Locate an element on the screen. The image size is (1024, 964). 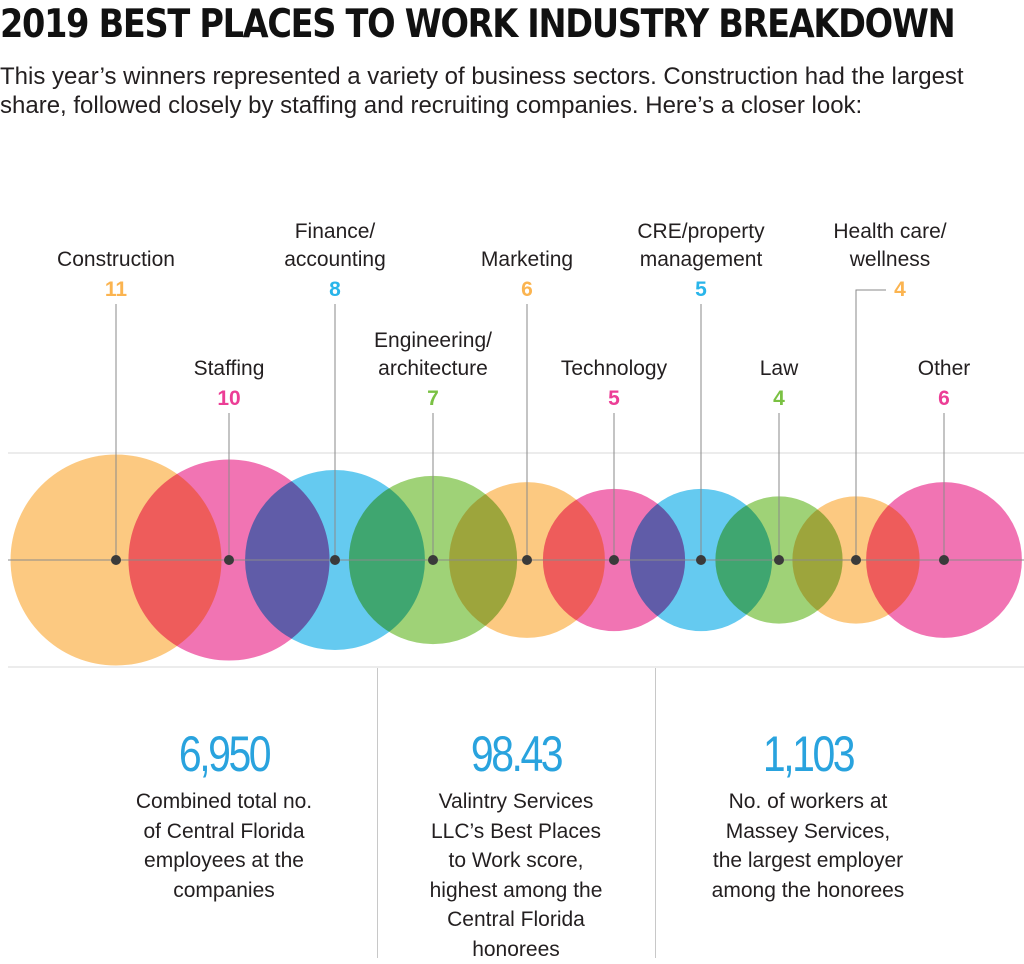
stat-value-score: 98.43 is located at coordinates (516, 754).